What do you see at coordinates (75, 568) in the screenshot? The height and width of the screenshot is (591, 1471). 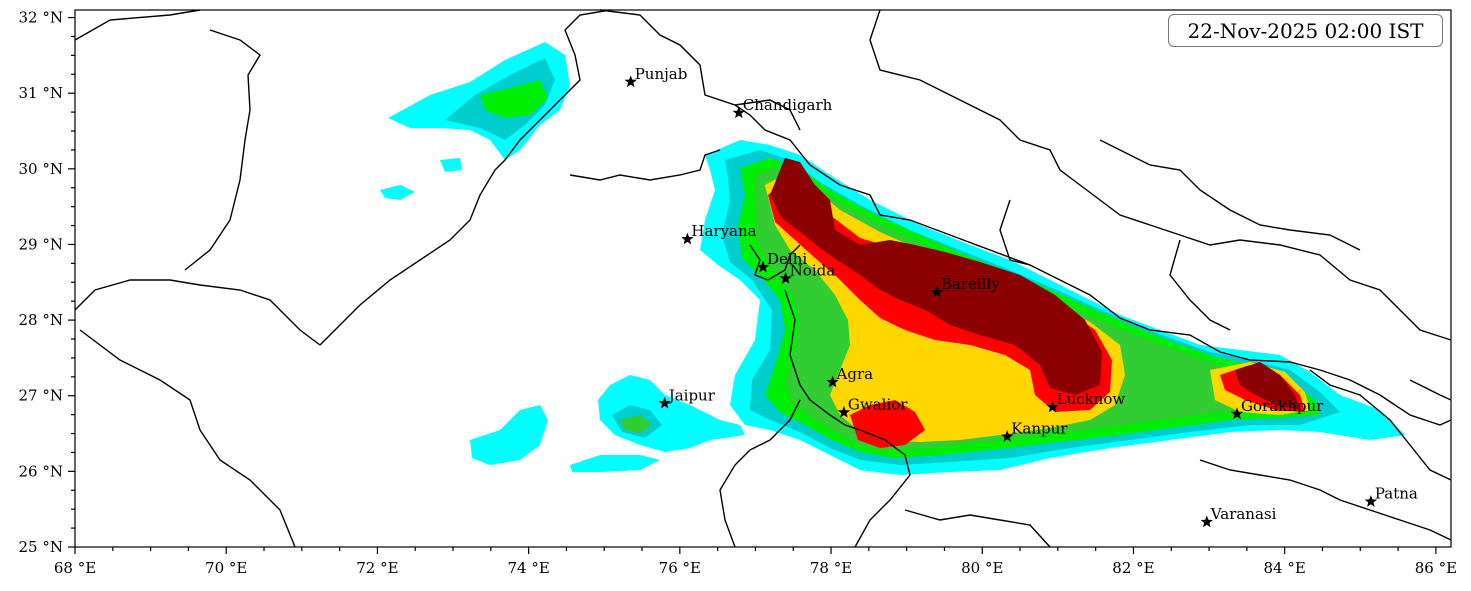 I see `lon-tick-label: 68 °E` at bounding box center [75, 568].